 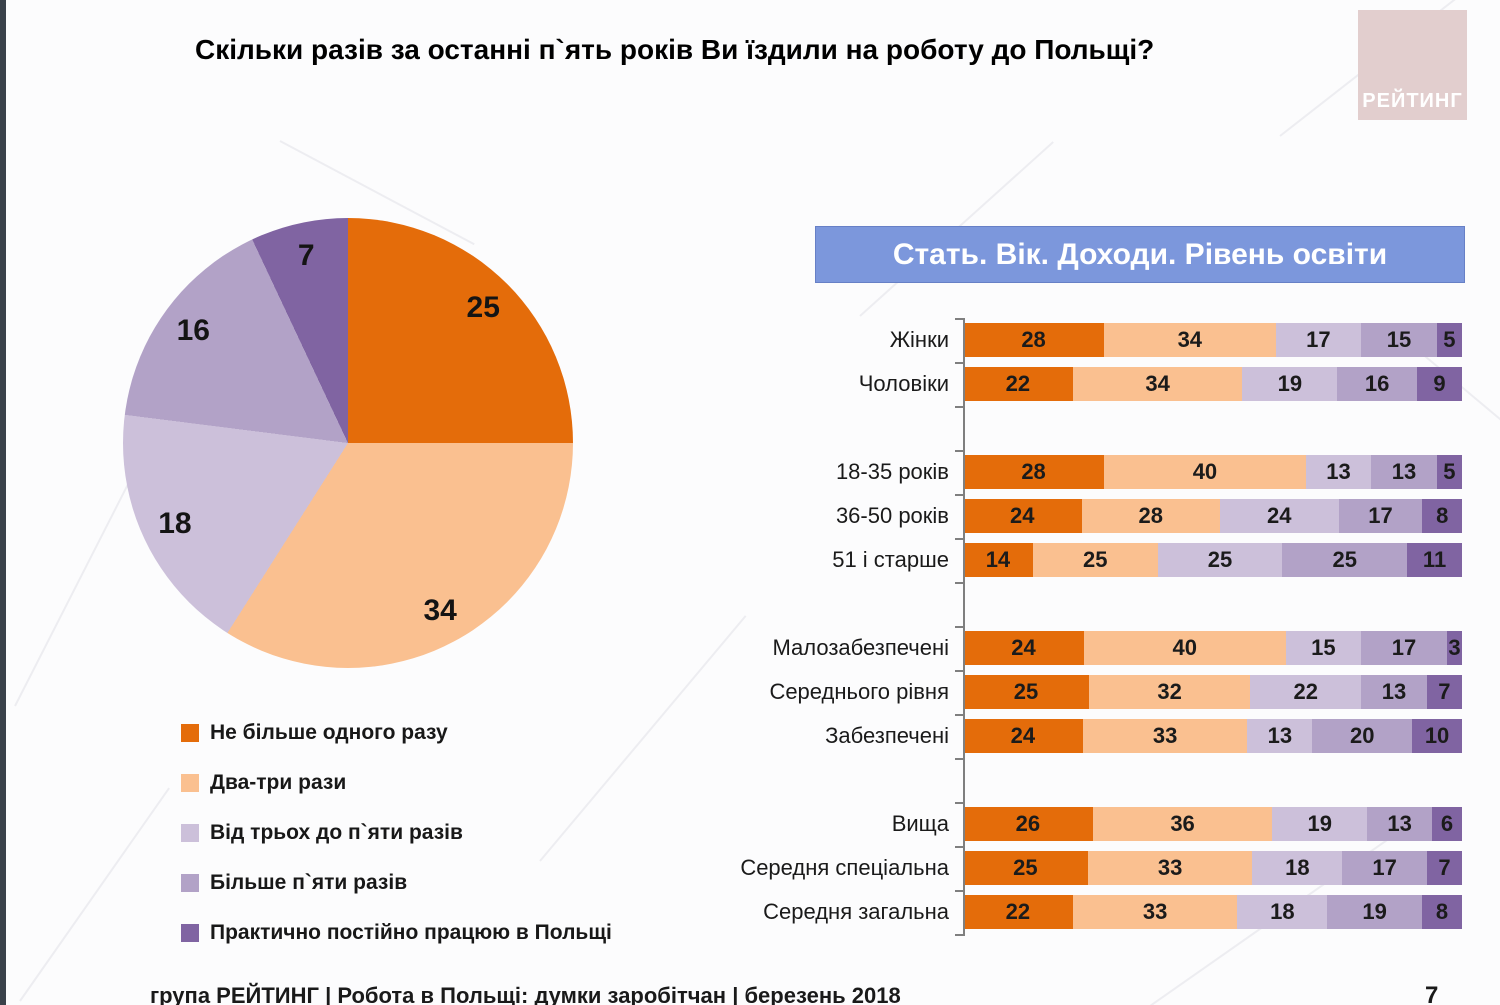 What do you see at coordinates (903, 383) in the screenshot?
I see `bar-row-label: Чоловіки` at bounding box center [903, 383].